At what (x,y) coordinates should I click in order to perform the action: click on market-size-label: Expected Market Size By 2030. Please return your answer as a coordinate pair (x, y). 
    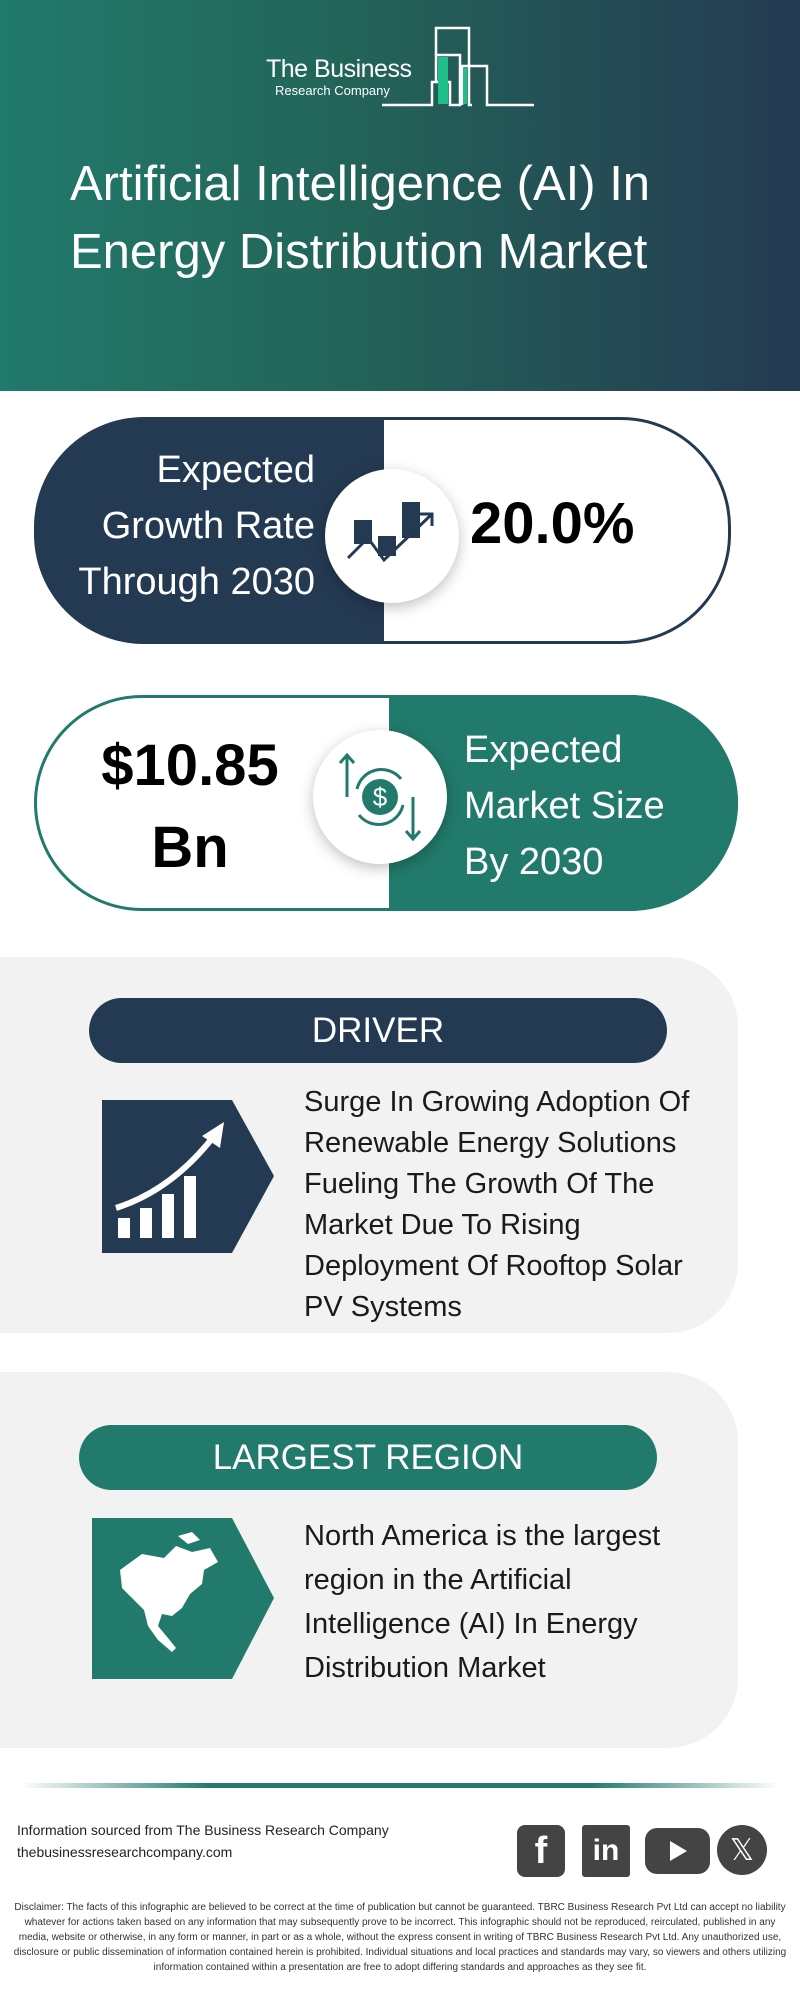
    Looking at the image, I should click on (564, 806).